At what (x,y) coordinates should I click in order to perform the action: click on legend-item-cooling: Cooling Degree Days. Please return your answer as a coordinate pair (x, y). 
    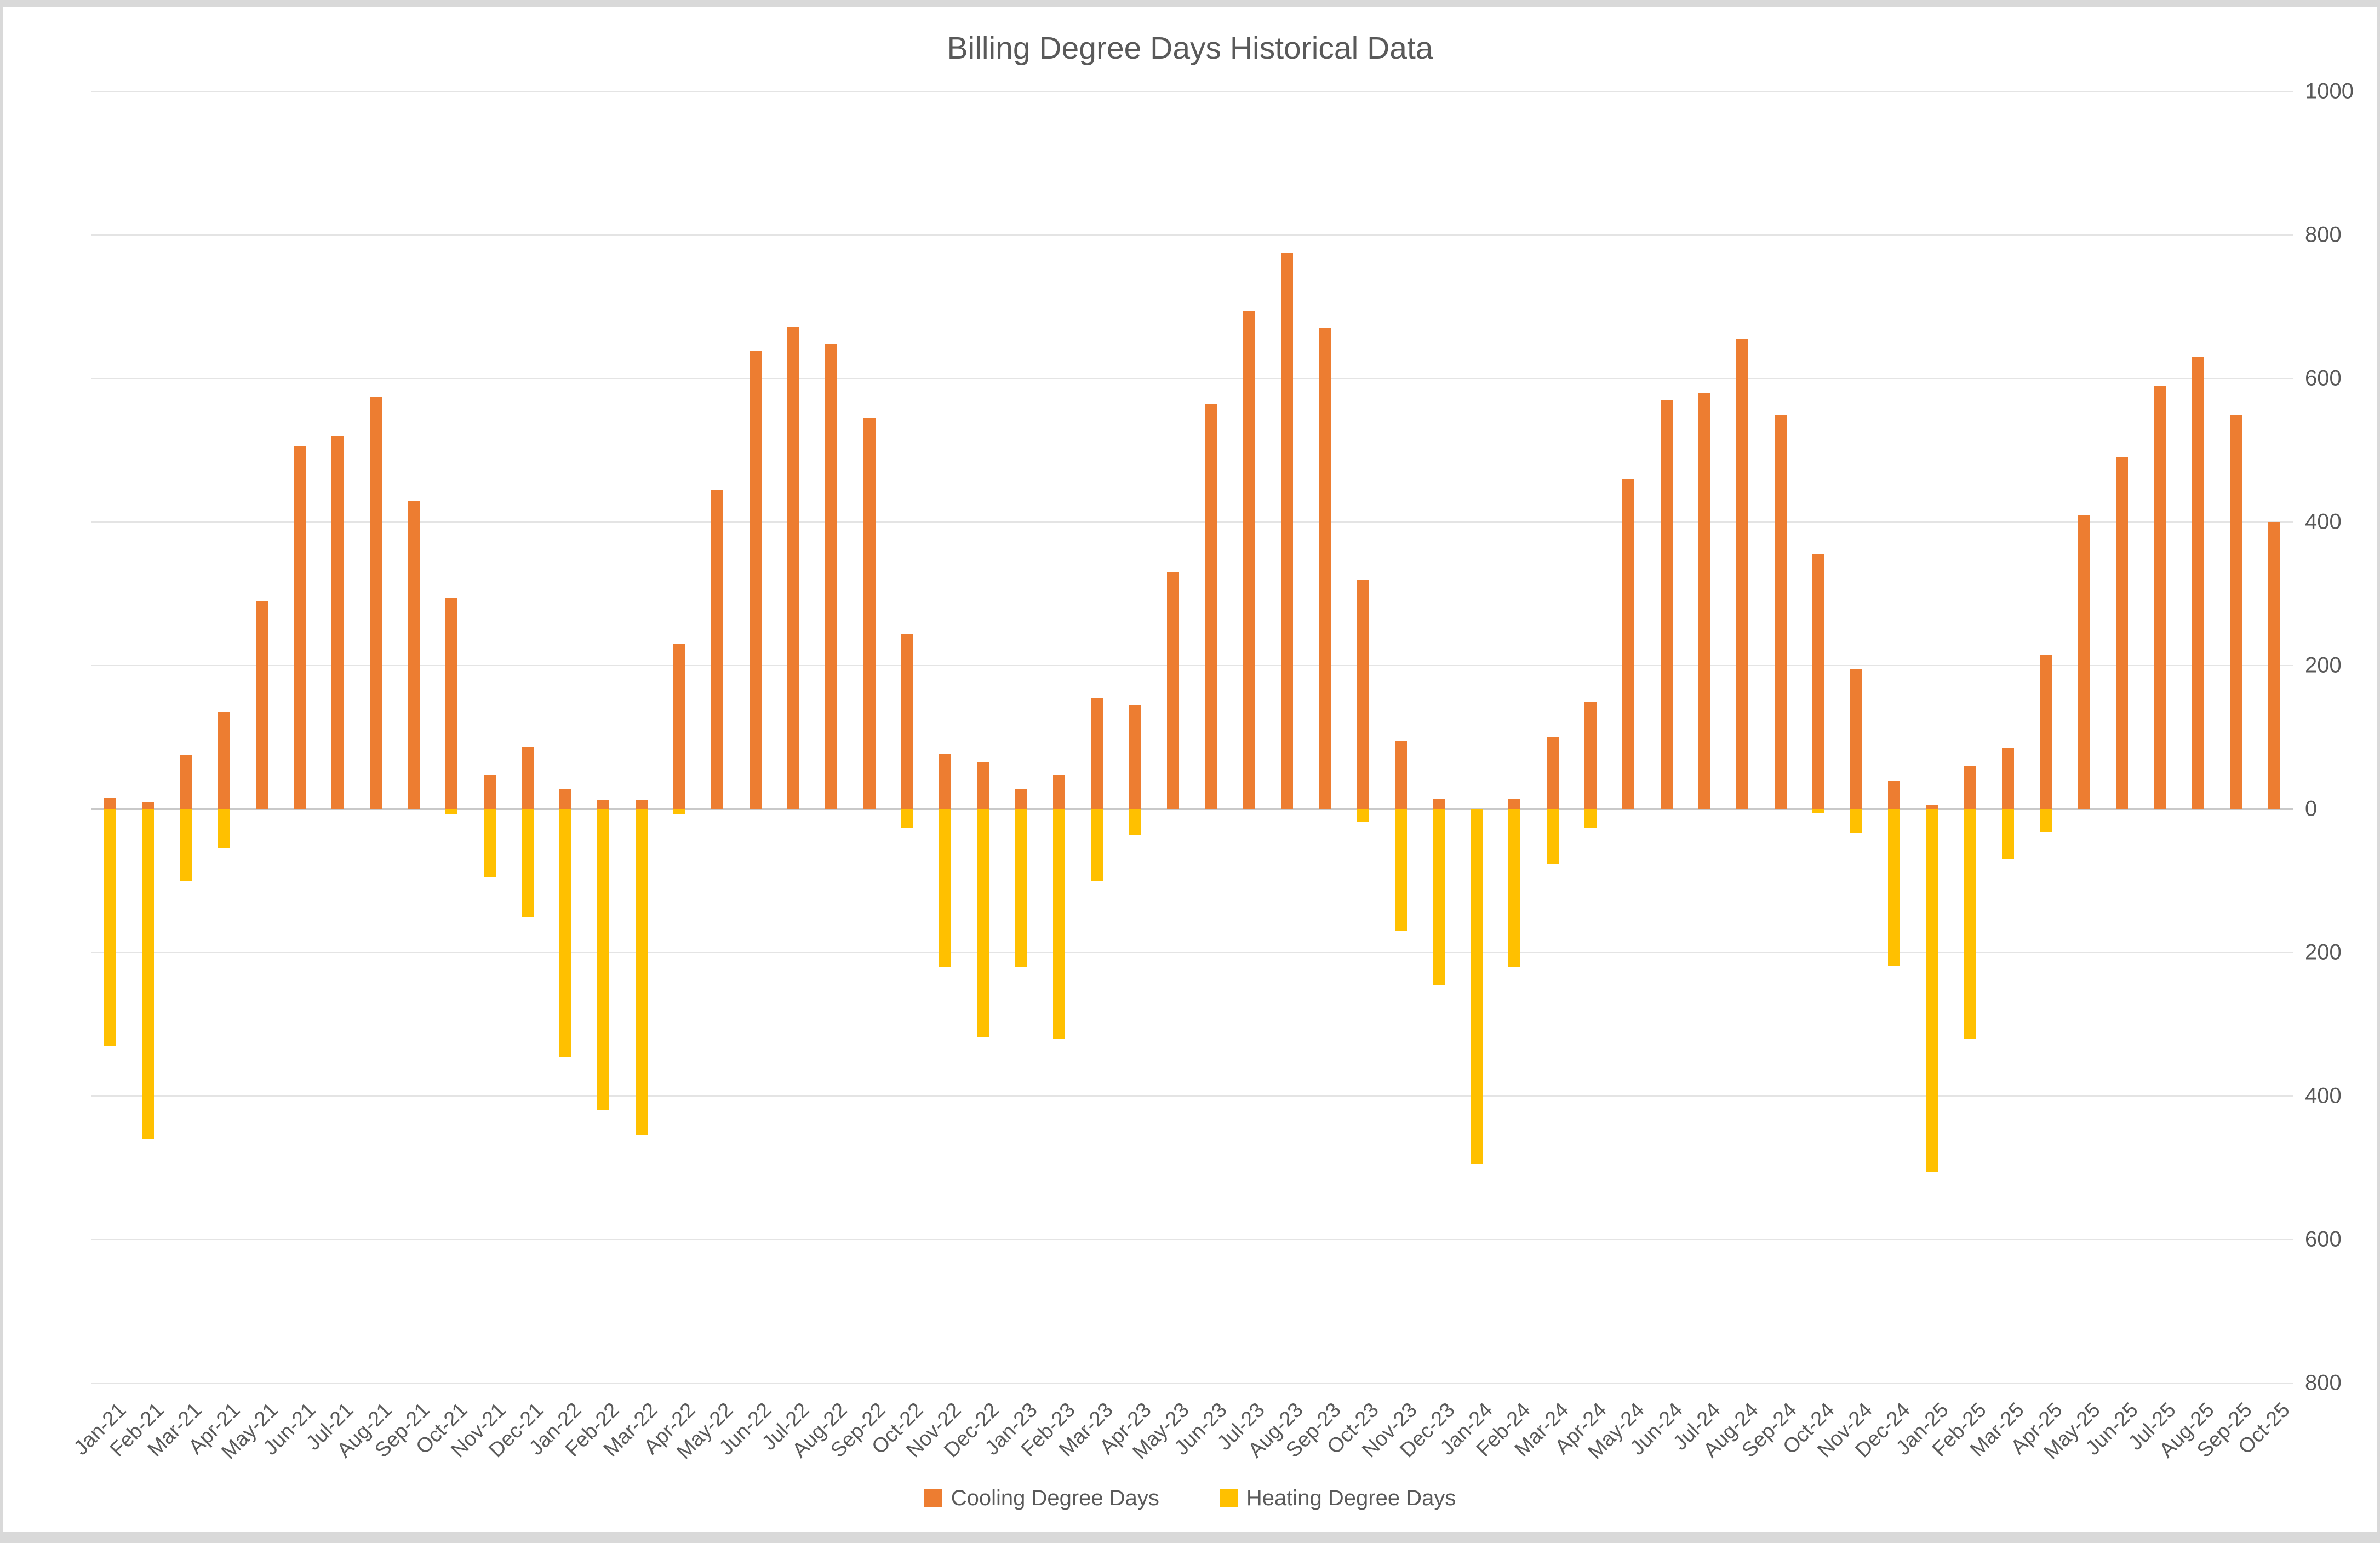
    Looking at the image, I should click on (1041, 1499).